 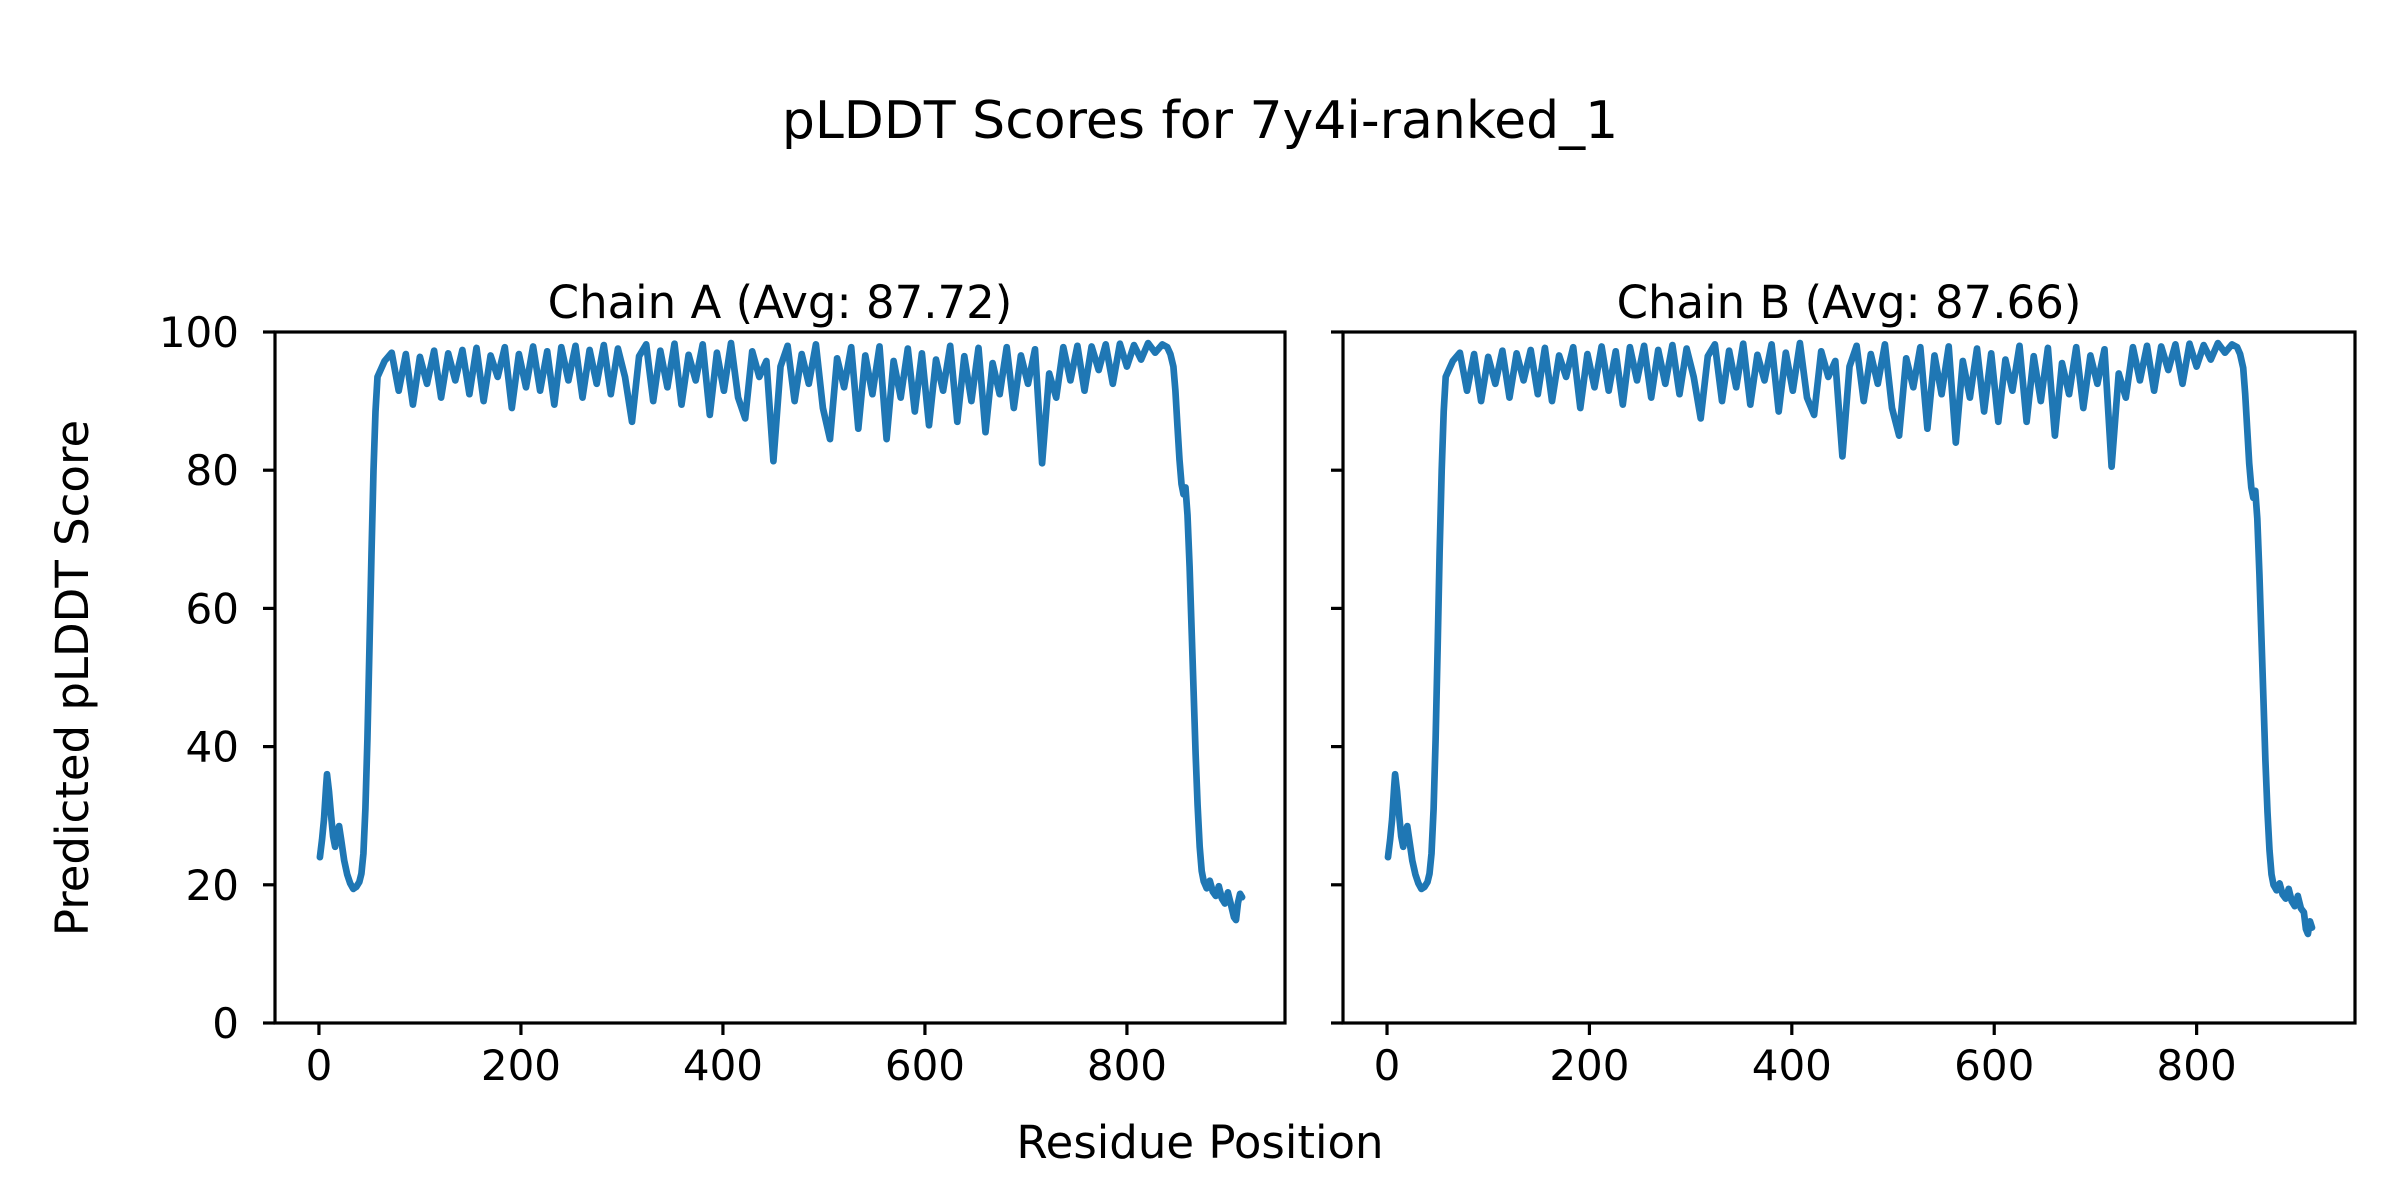 I want to click on x-axis-label: Residue Position, so click(x=1199, y=1142).